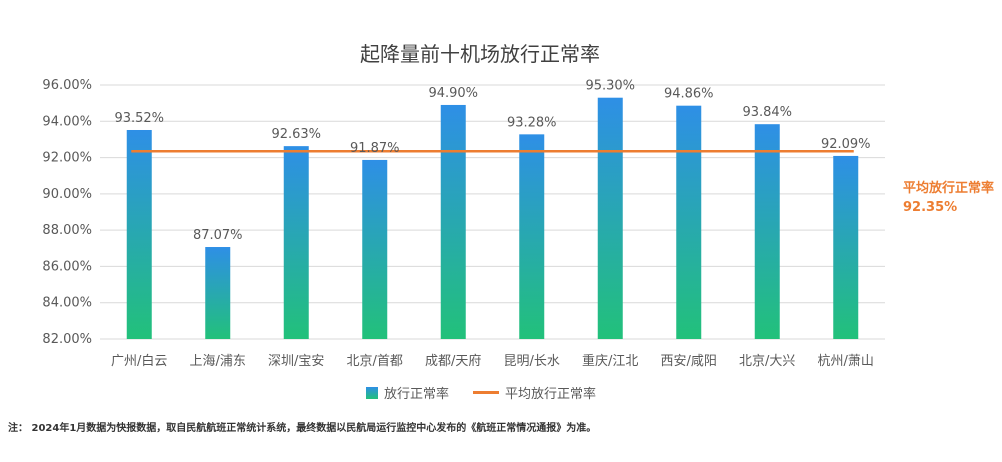 The image size is (1002, 462). I want to click on bar-value-label: 95.30%, so click(610, 86).